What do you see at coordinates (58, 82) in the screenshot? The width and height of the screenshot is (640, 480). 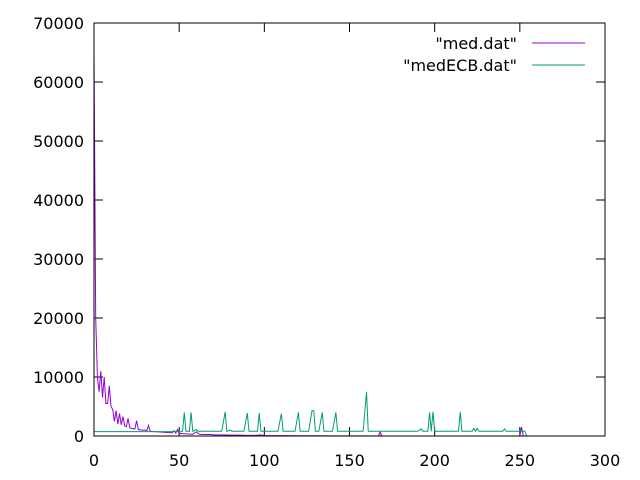 I see `y-tick-label: 60000` at bounding box center [58, 82].